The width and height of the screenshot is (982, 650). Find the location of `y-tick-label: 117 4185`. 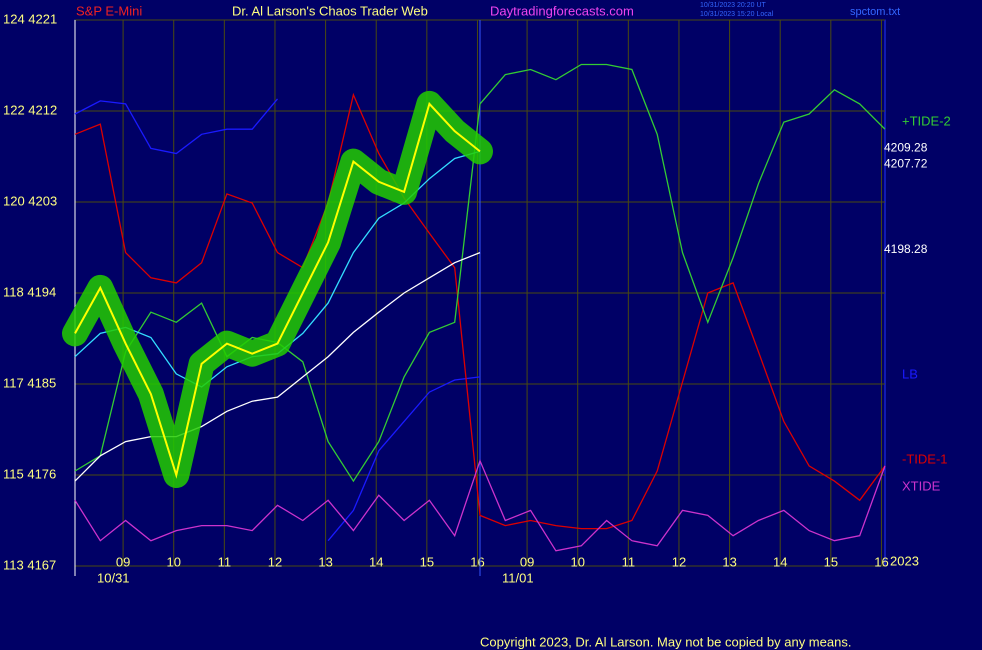

y-tick-label: 117 4185 is located at coordinates (29, 382).